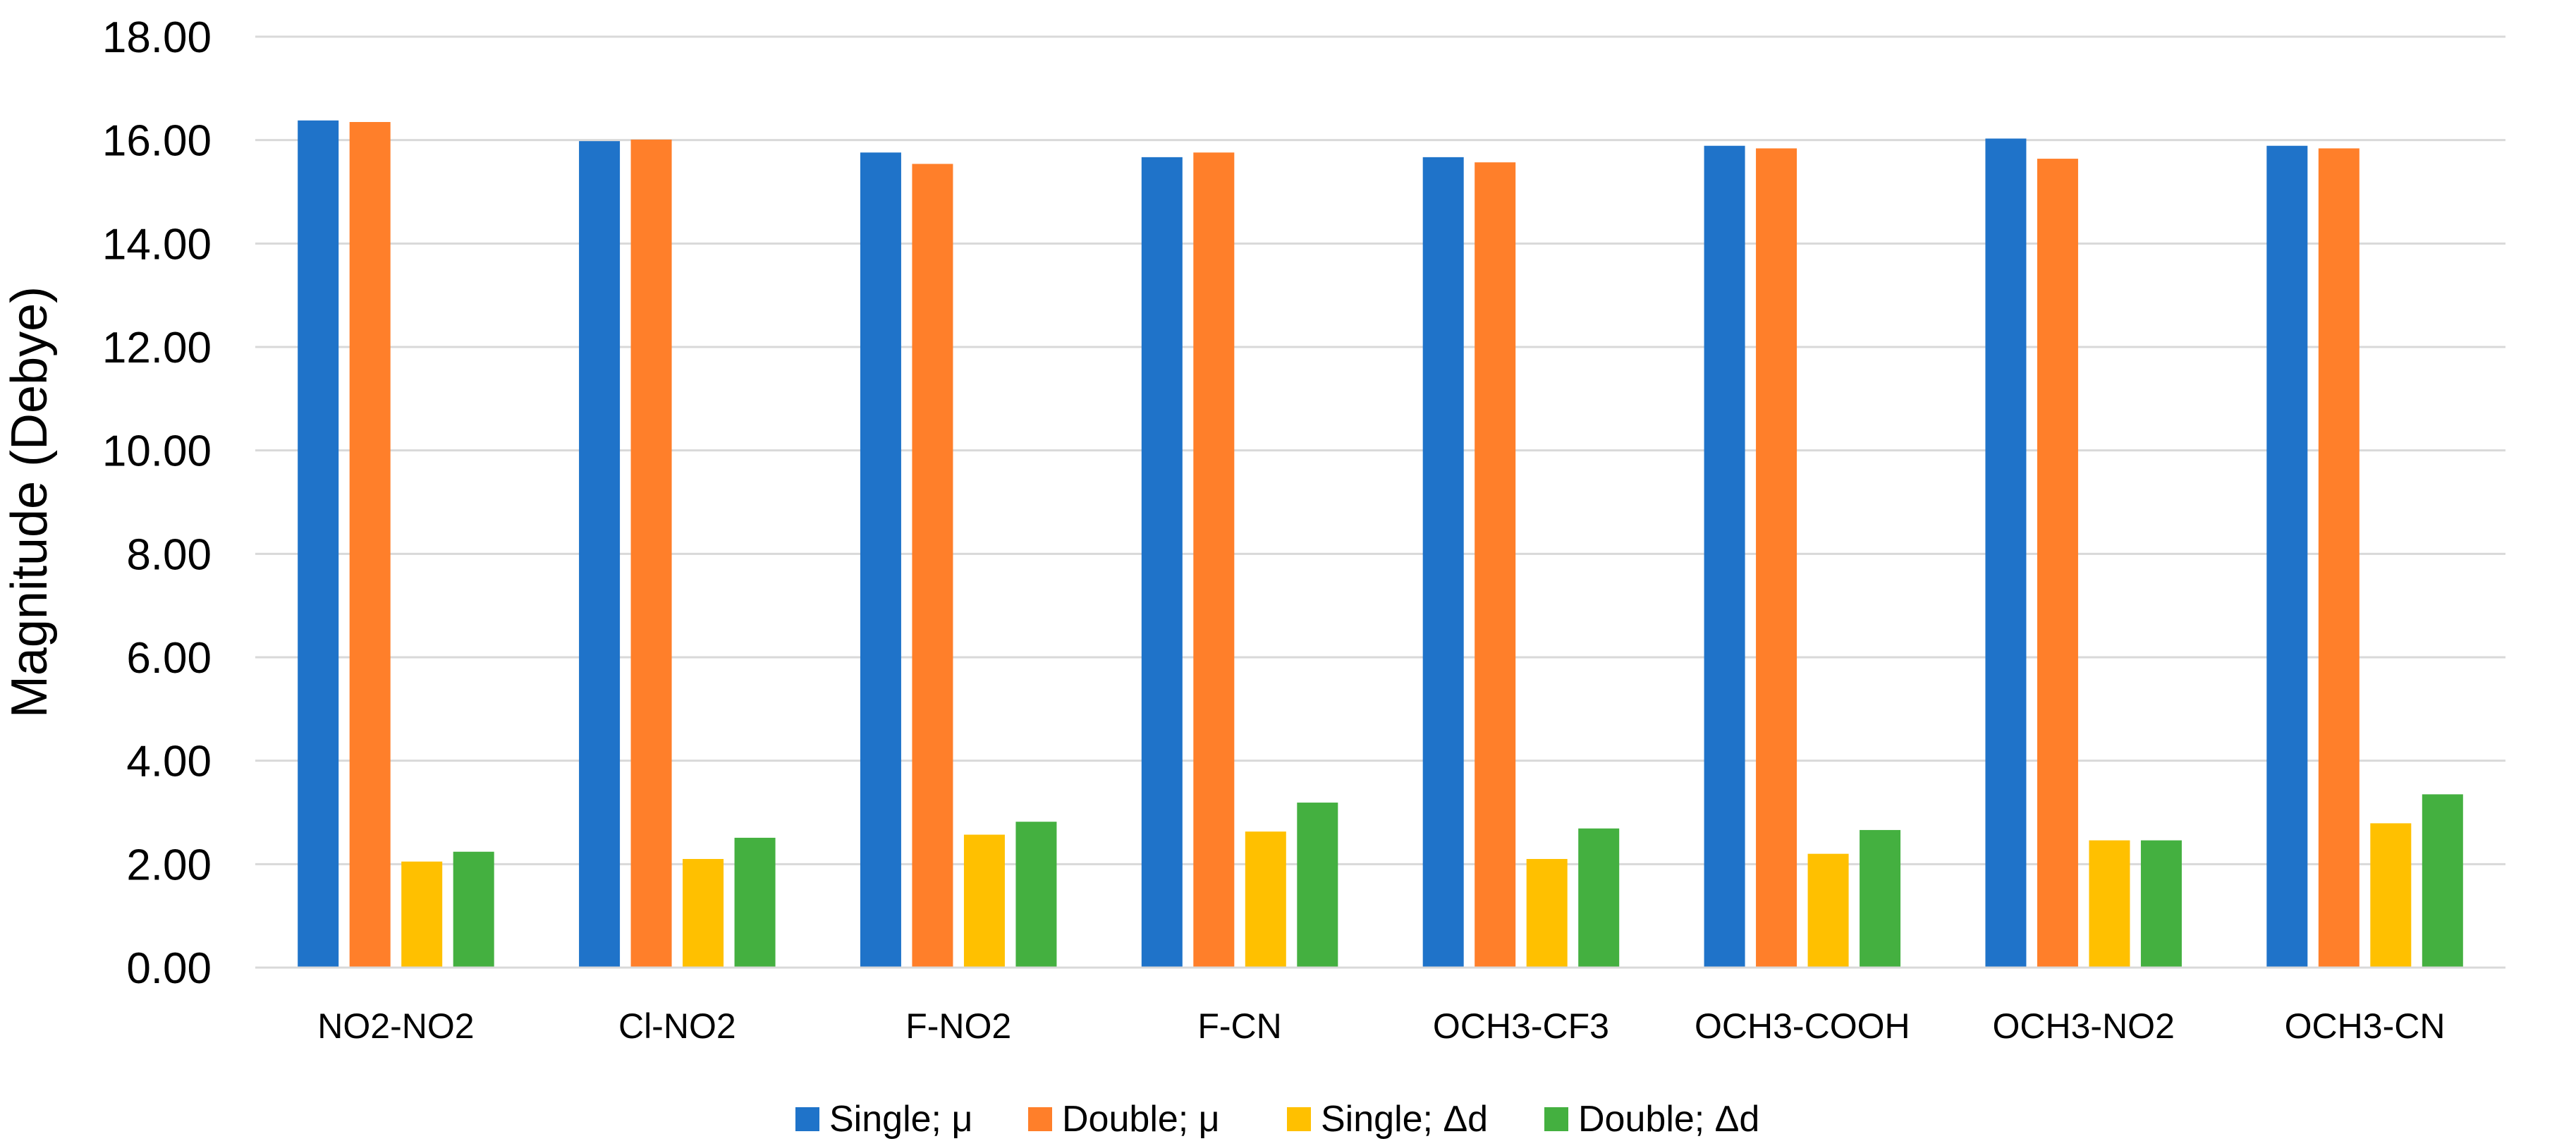 This screenshot has width=2576, height=1146. I want to click on y-tick-label: 12.00, so click(157, 348).